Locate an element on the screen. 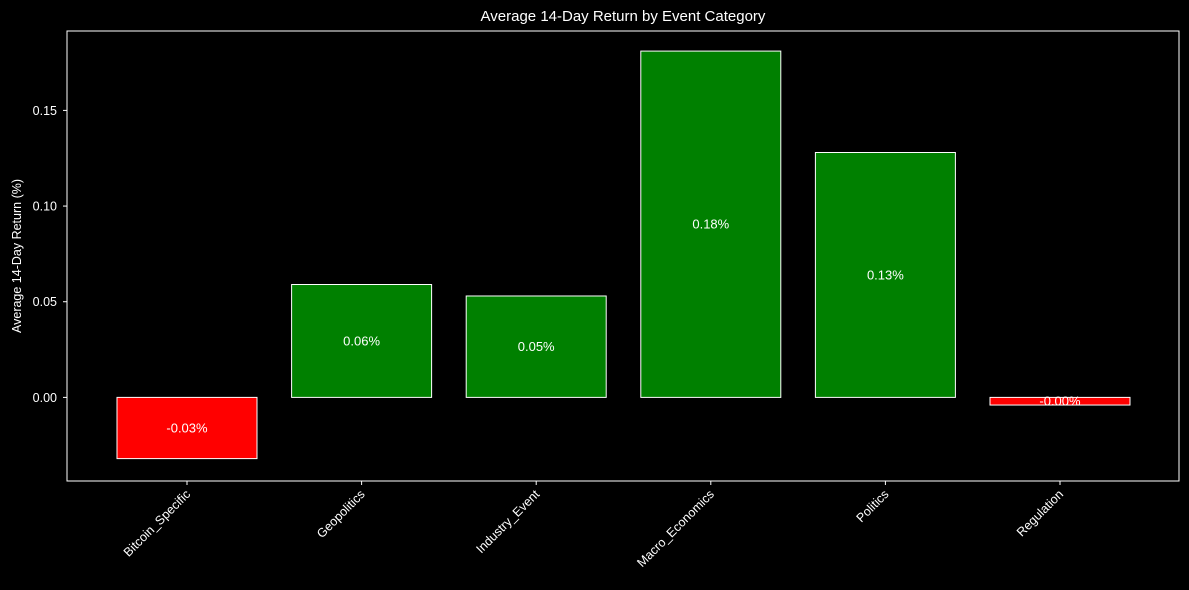 This screenshot has width=1189, height=590. x-tick-label: Macro_Economics is located at coordinates (675, 528).